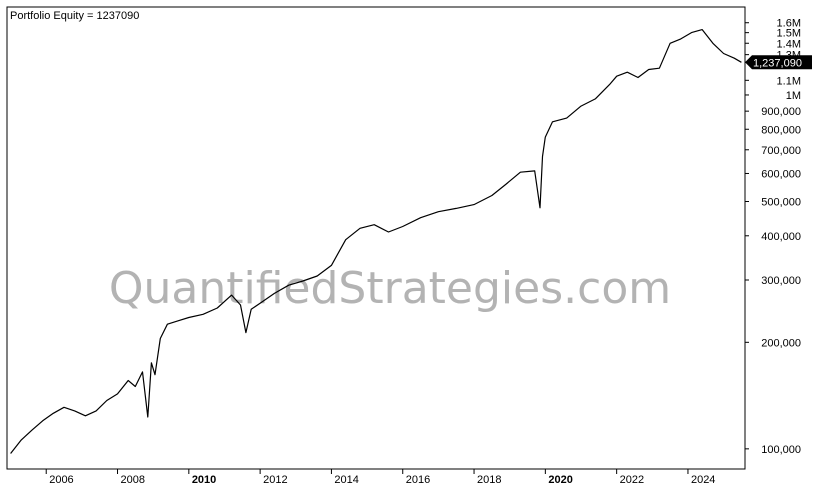  What do you see at coordinates (781, 130) in the screenshot?
I see `y-tick-label: 800,000` at bounding box center [781, 130].